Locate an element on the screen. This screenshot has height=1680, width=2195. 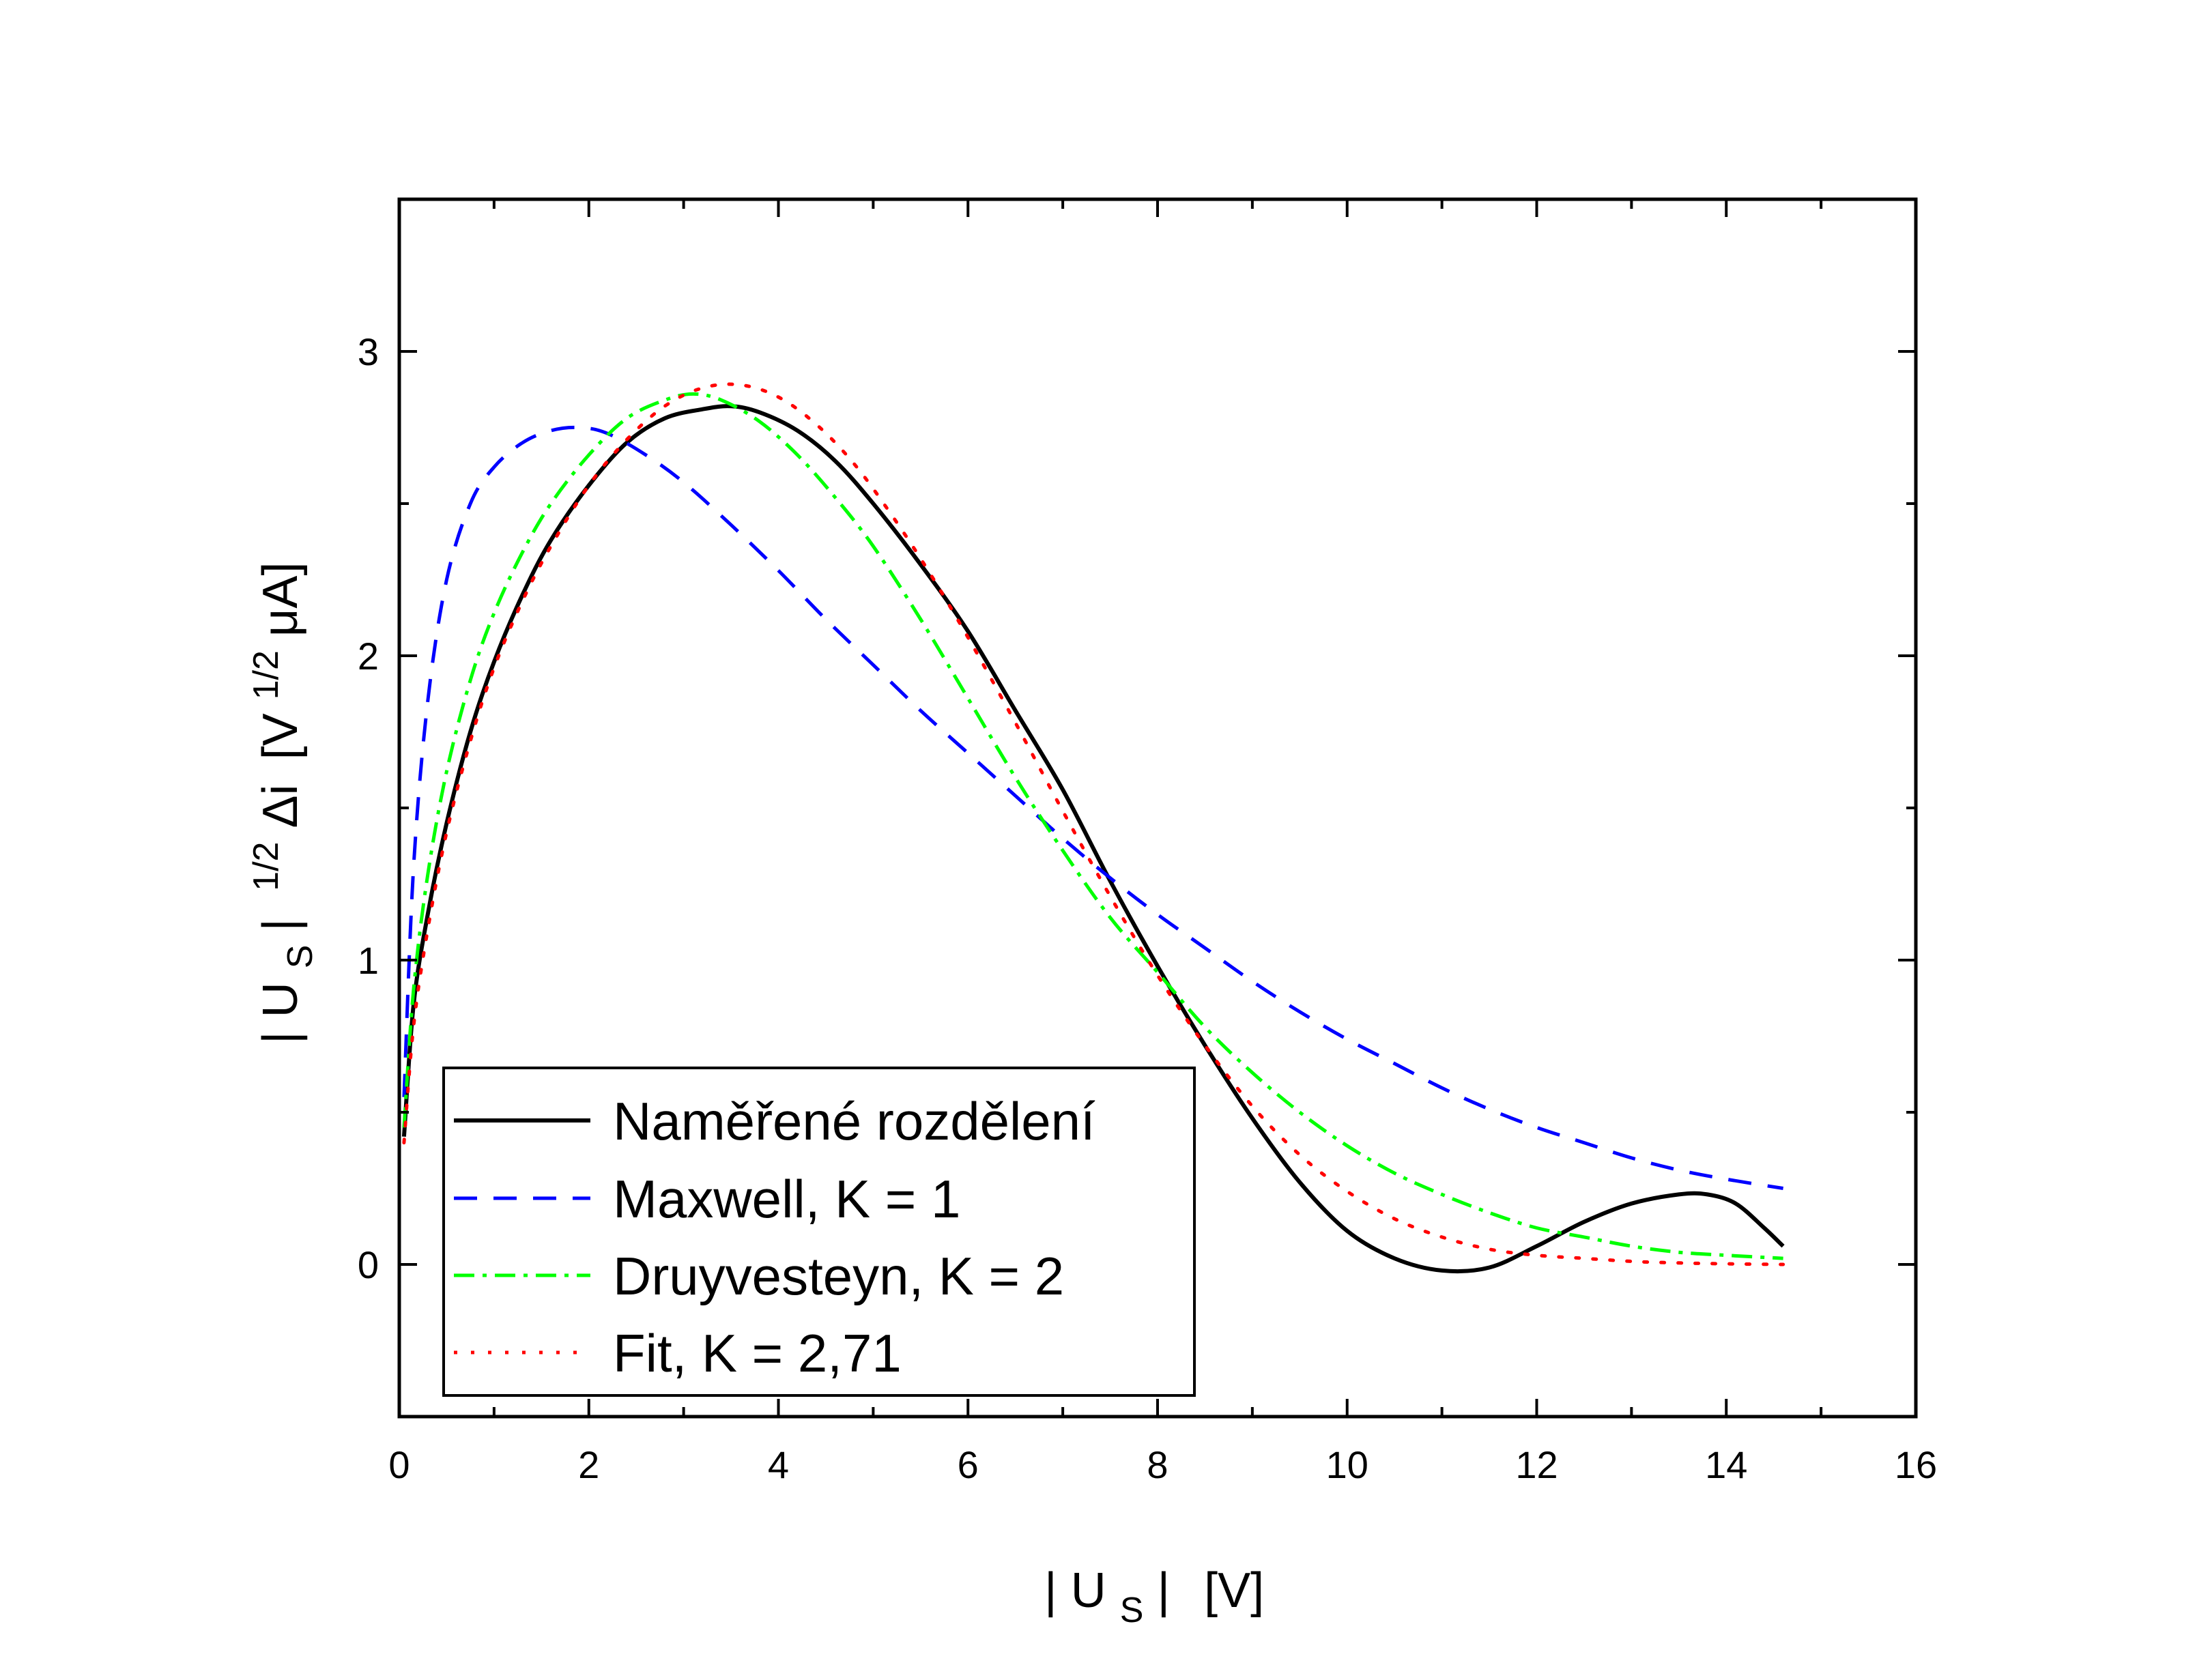
y-axis-title-sup1: 1/2 is located at coordinates (266, 866).